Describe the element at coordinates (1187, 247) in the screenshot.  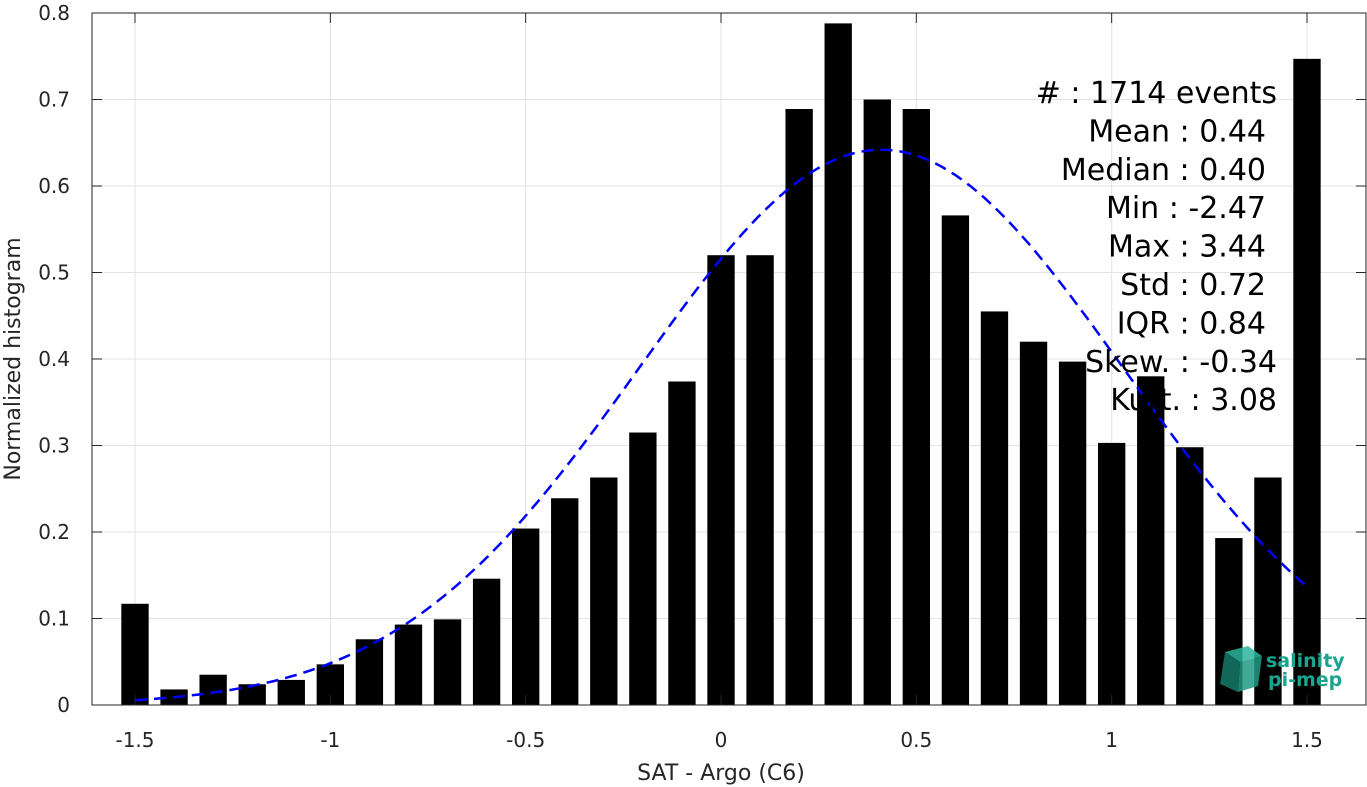
I see `stats-line: Max : 3.44` at that location.